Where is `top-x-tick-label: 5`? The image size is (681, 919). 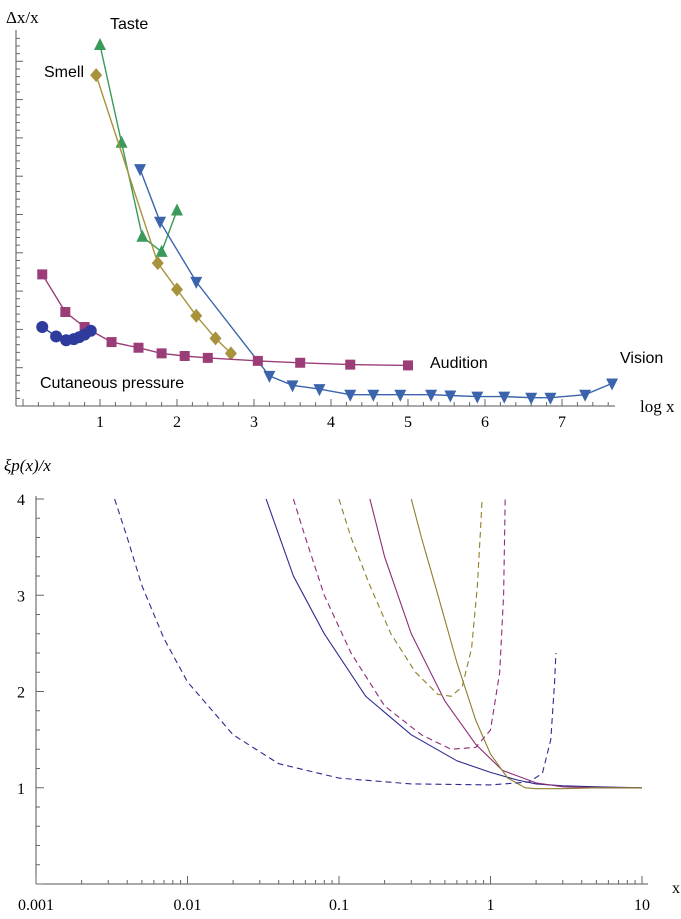 top-x-tick-label: 5 is located at coordinates (408, 422).